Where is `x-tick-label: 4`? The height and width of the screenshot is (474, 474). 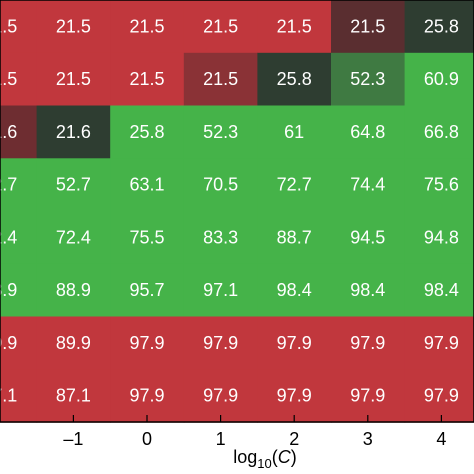 x-tick-label: 4 is located at coordinates (441, 439).